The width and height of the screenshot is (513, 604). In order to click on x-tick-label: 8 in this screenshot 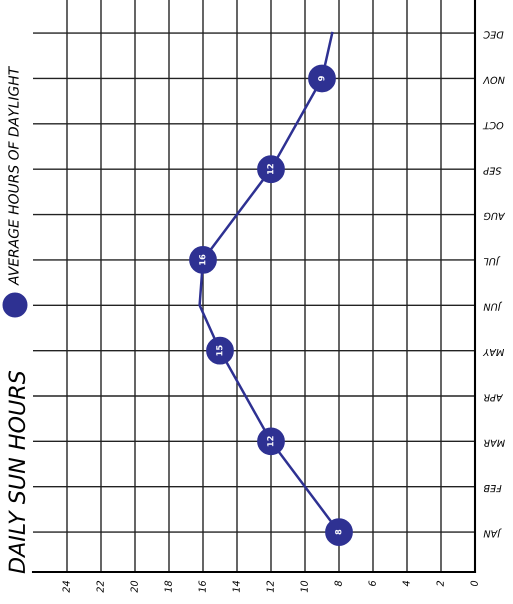, I will do `click(338, 583)`.